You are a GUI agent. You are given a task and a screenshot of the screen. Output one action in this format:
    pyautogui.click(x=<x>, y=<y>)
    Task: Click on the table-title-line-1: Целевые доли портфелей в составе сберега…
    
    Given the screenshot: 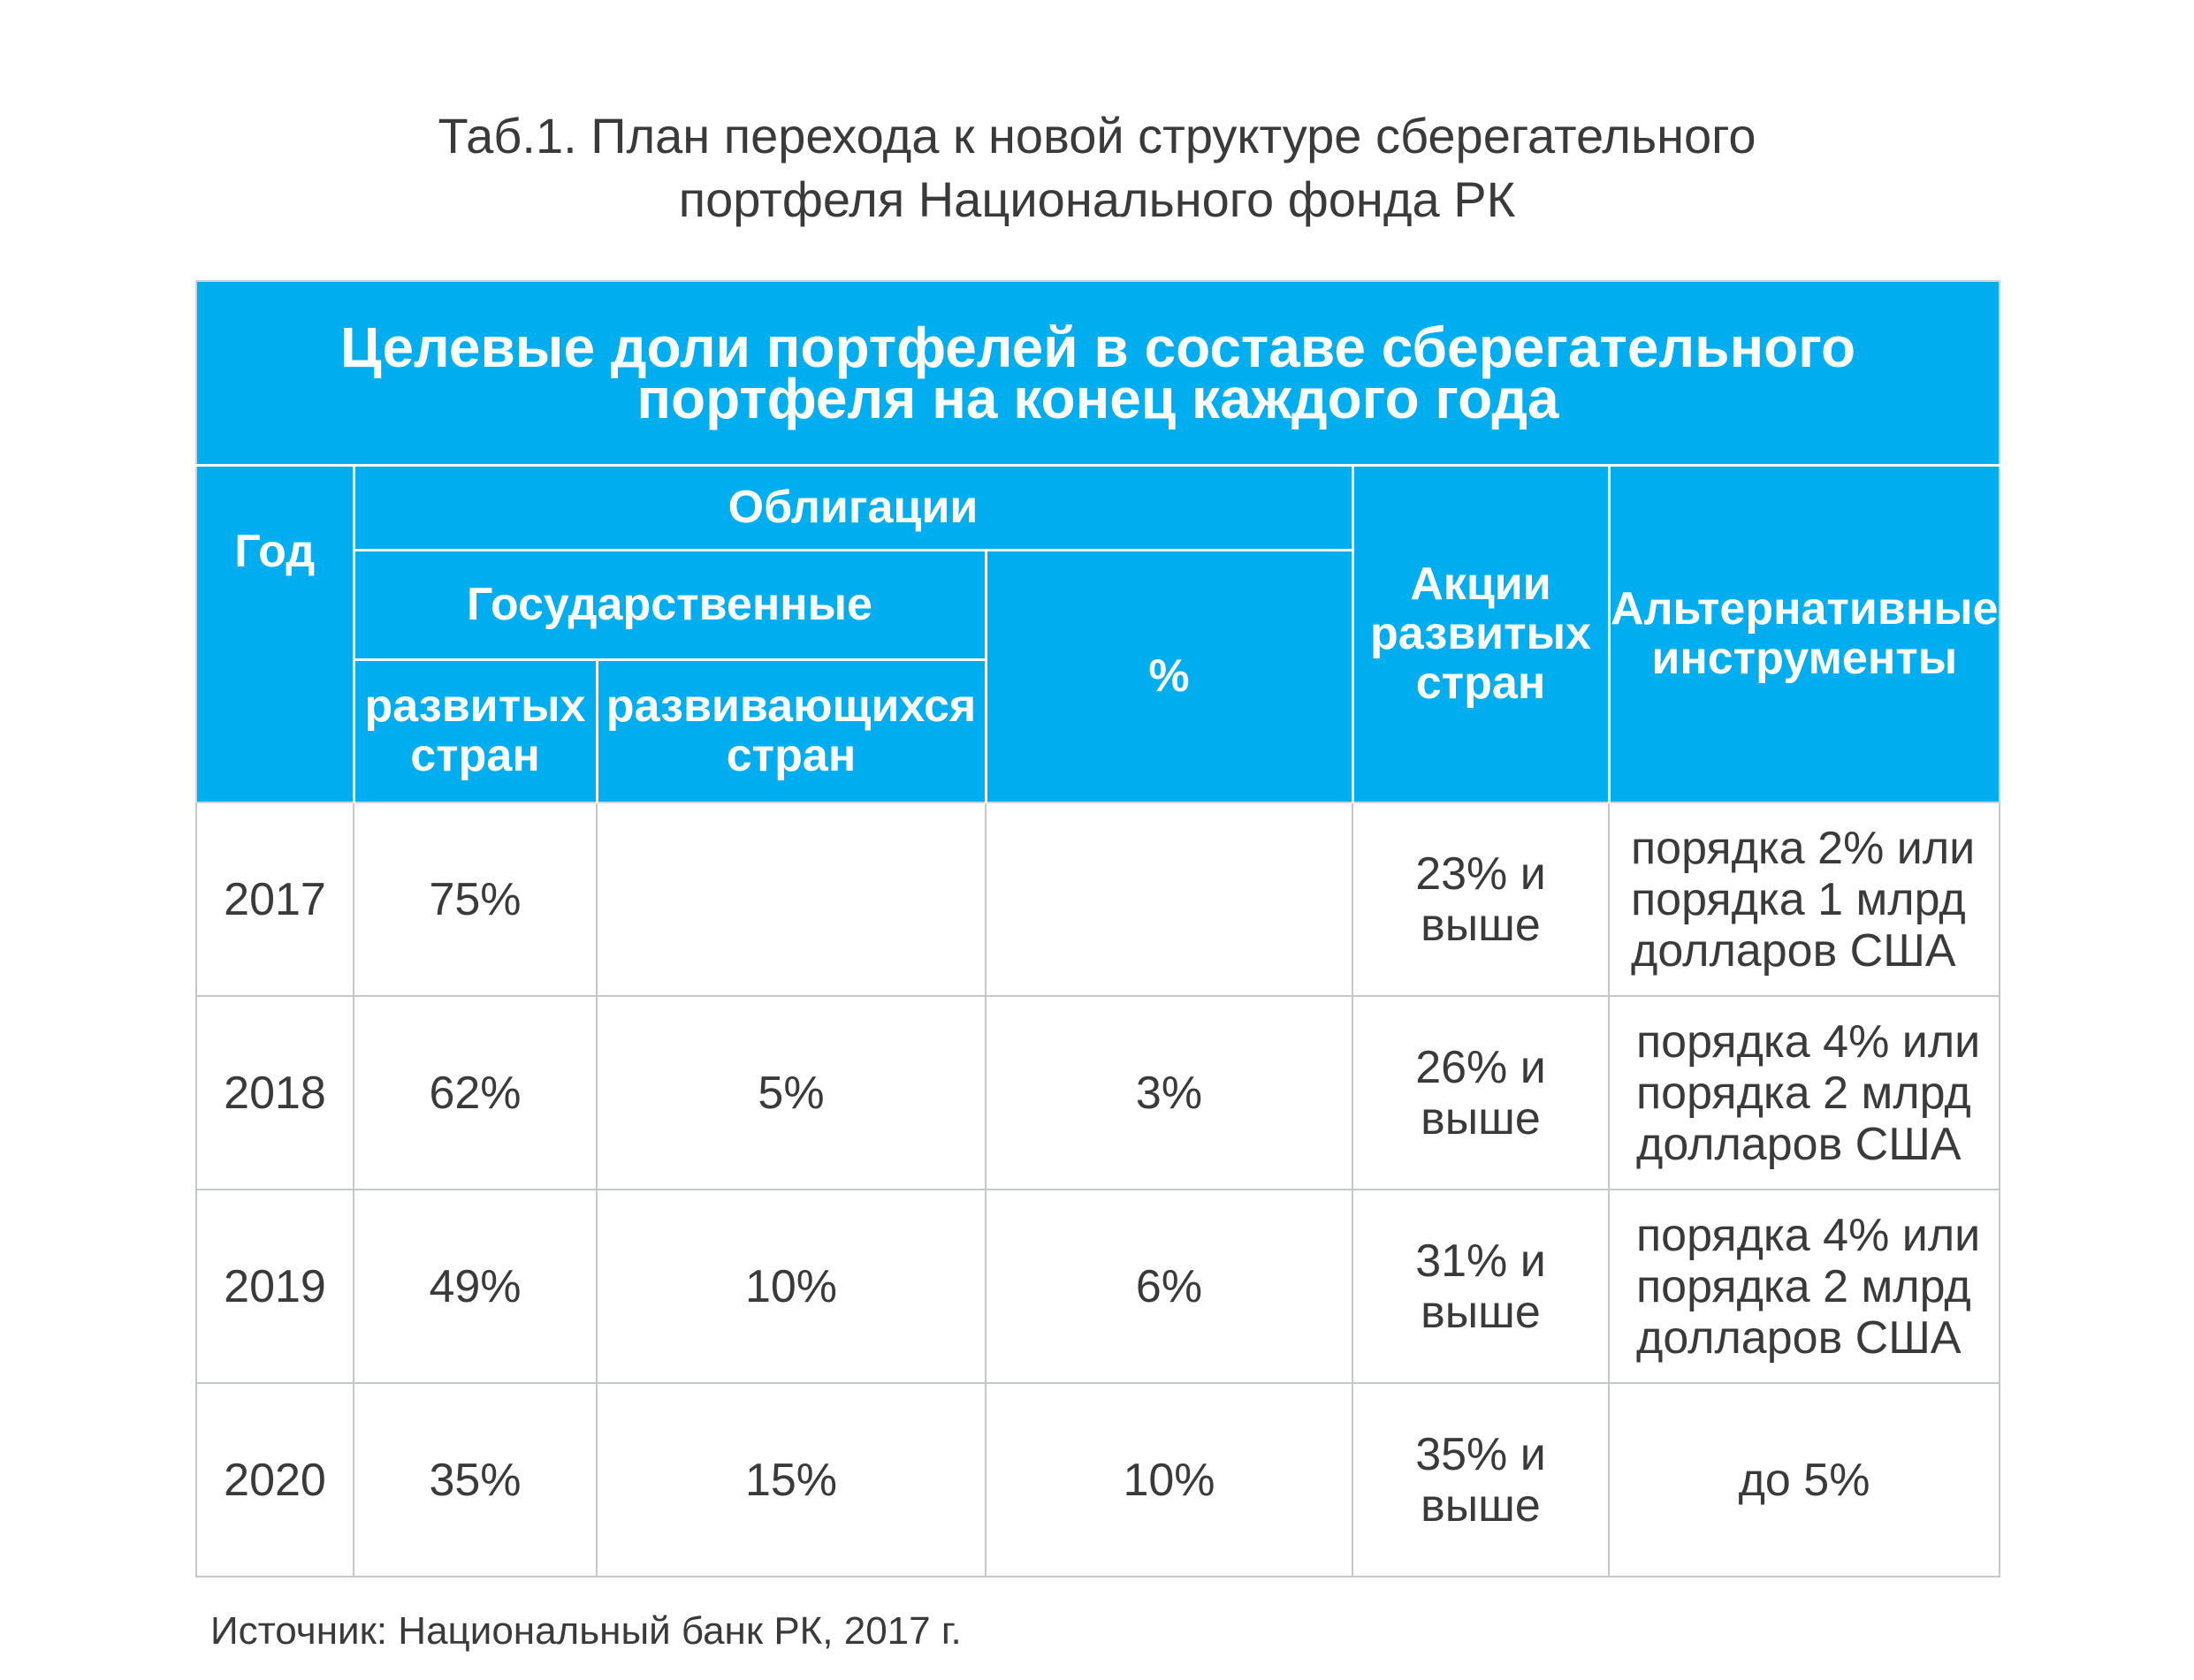 What is the action you would take?
    pyautogui.click(x=1097, y=347)
    